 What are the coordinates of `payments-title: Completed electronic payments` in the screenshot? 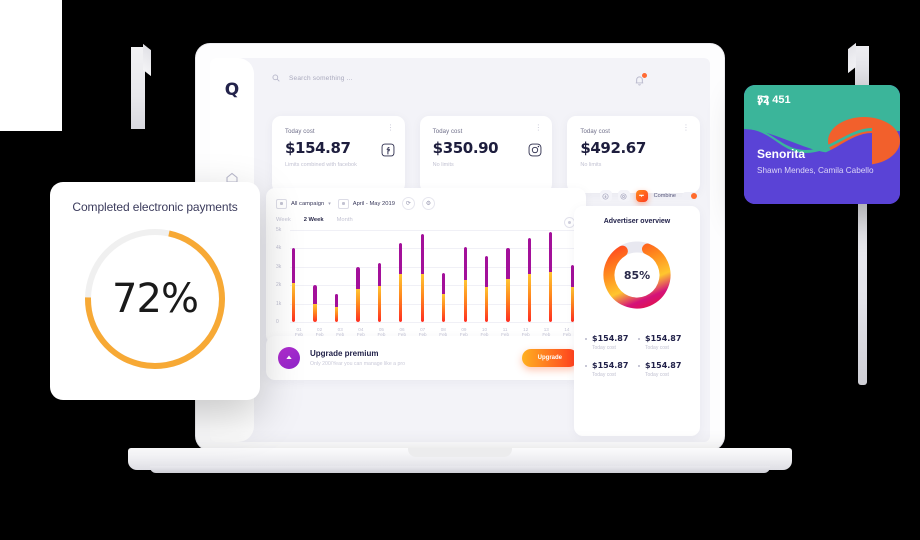 It's located at (155, 207).